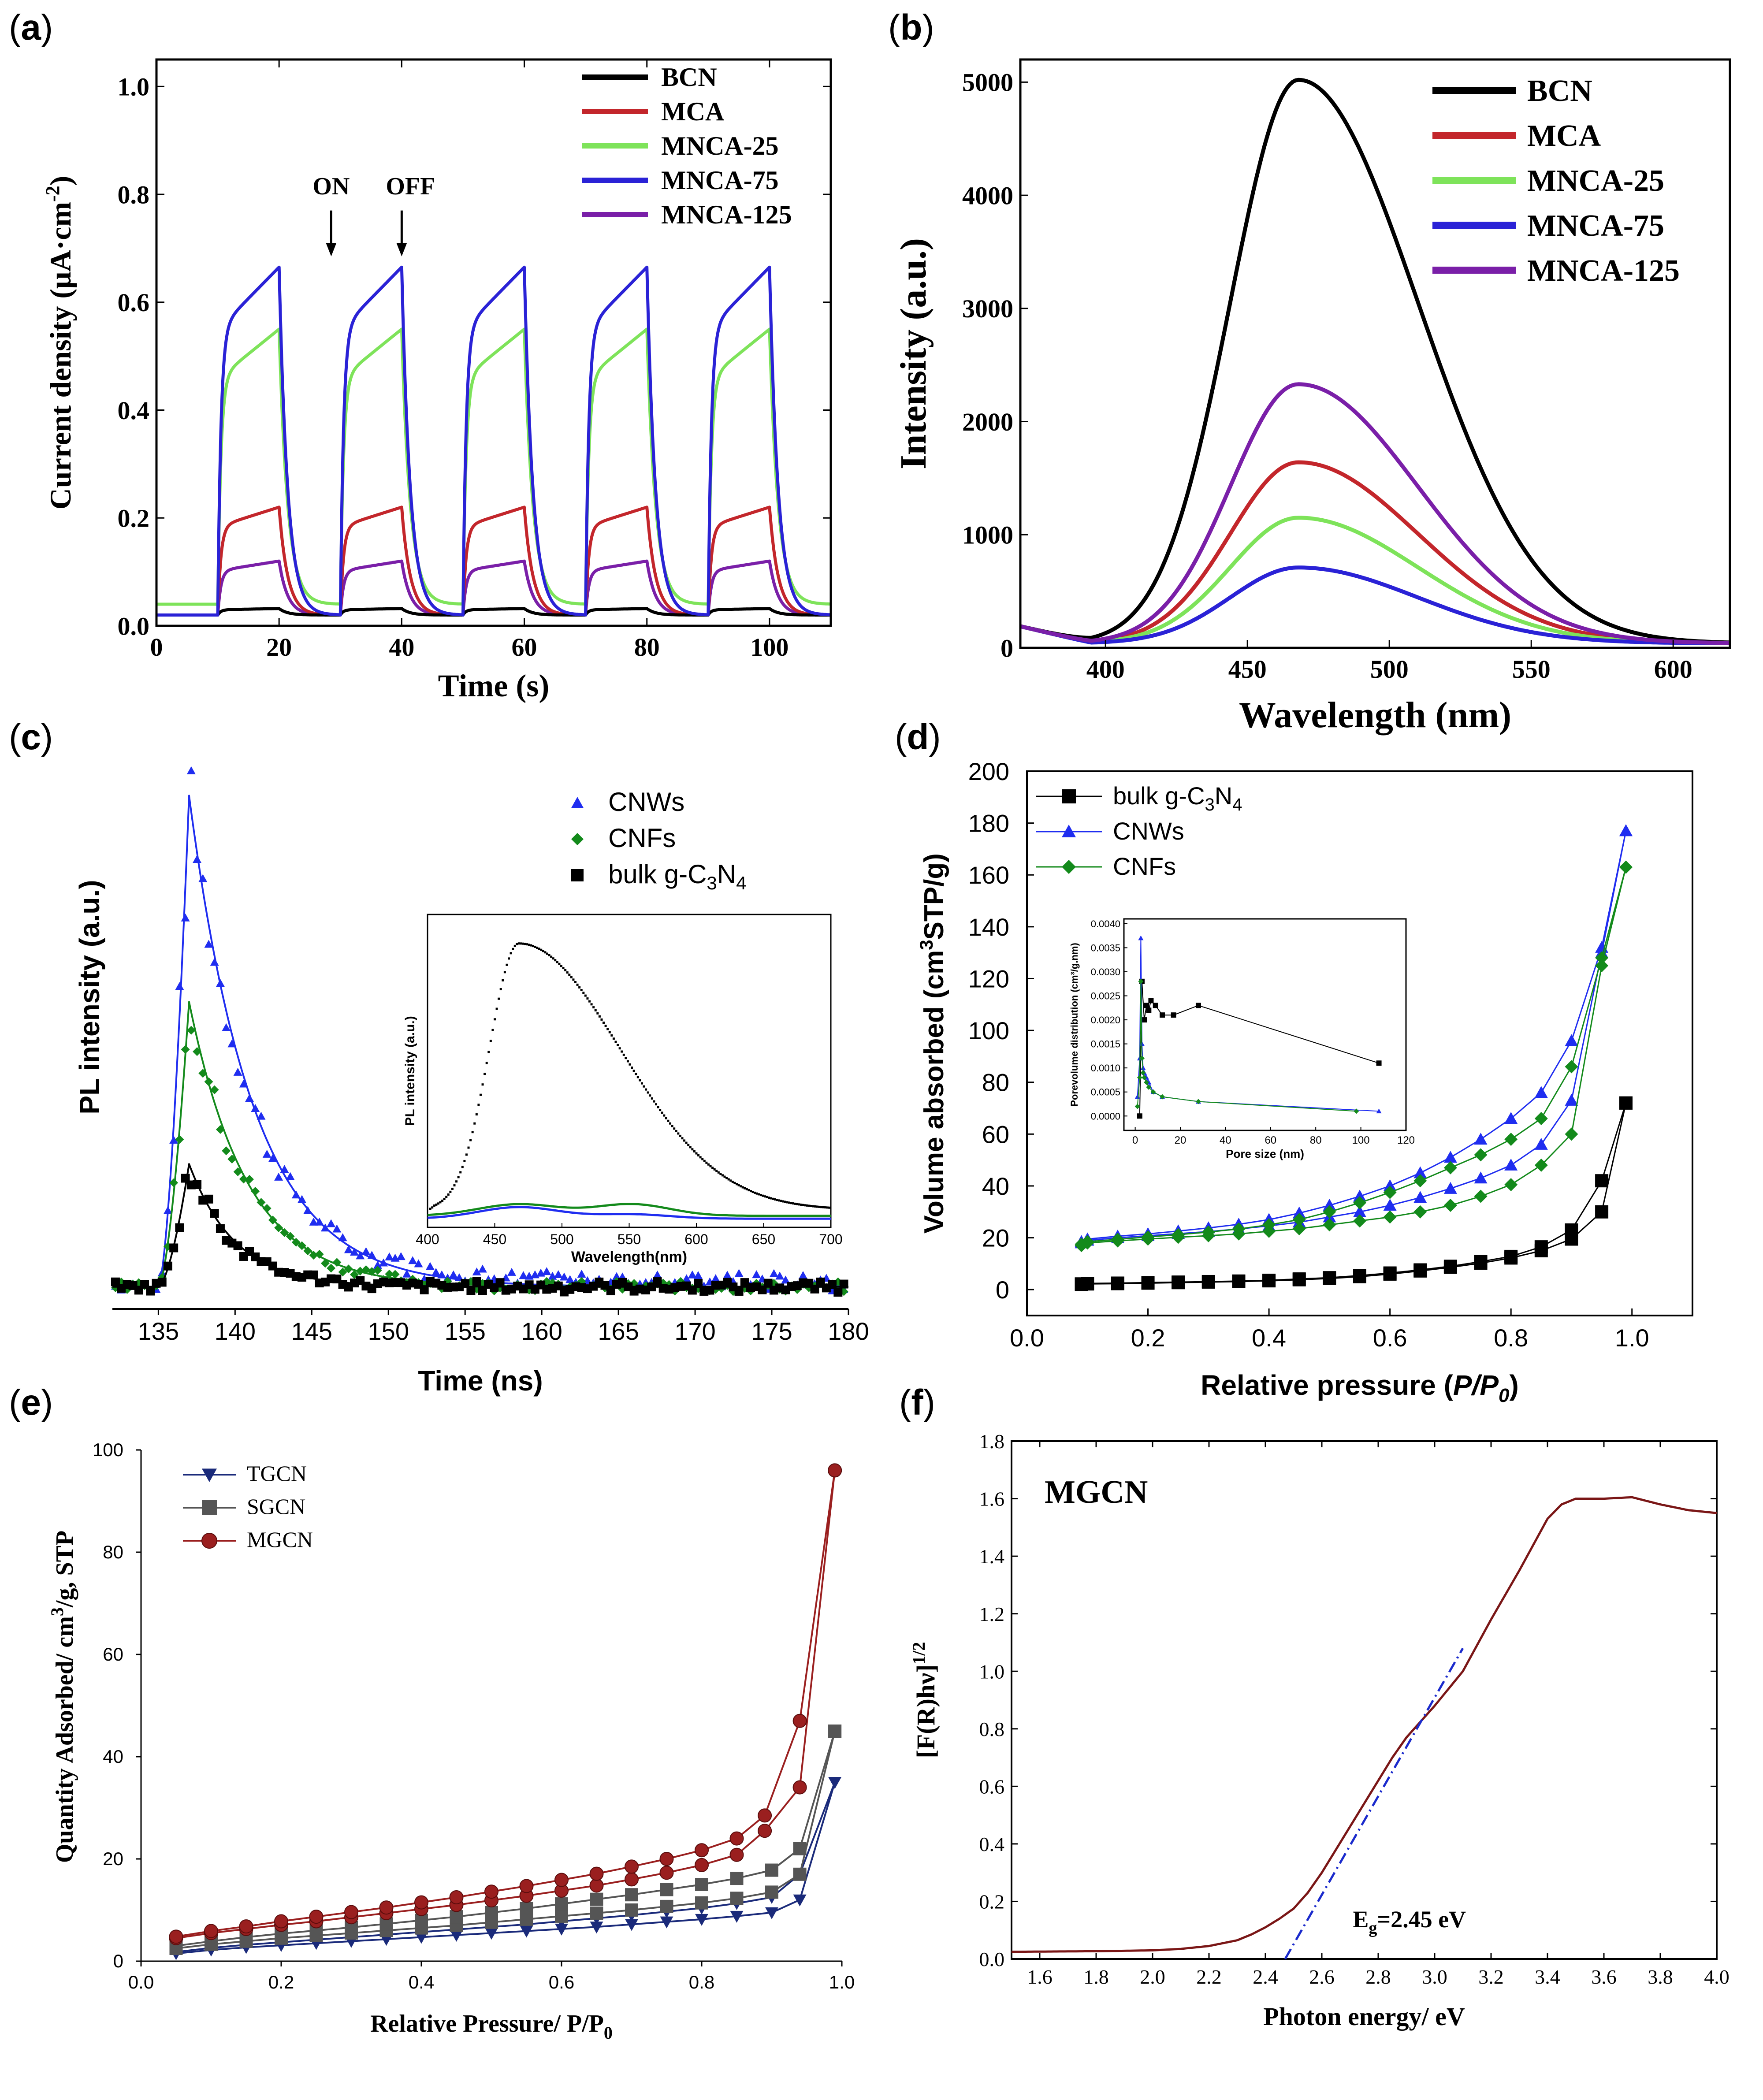  I want to click on x-tick-label: 3.8, so click(1660, 1977).